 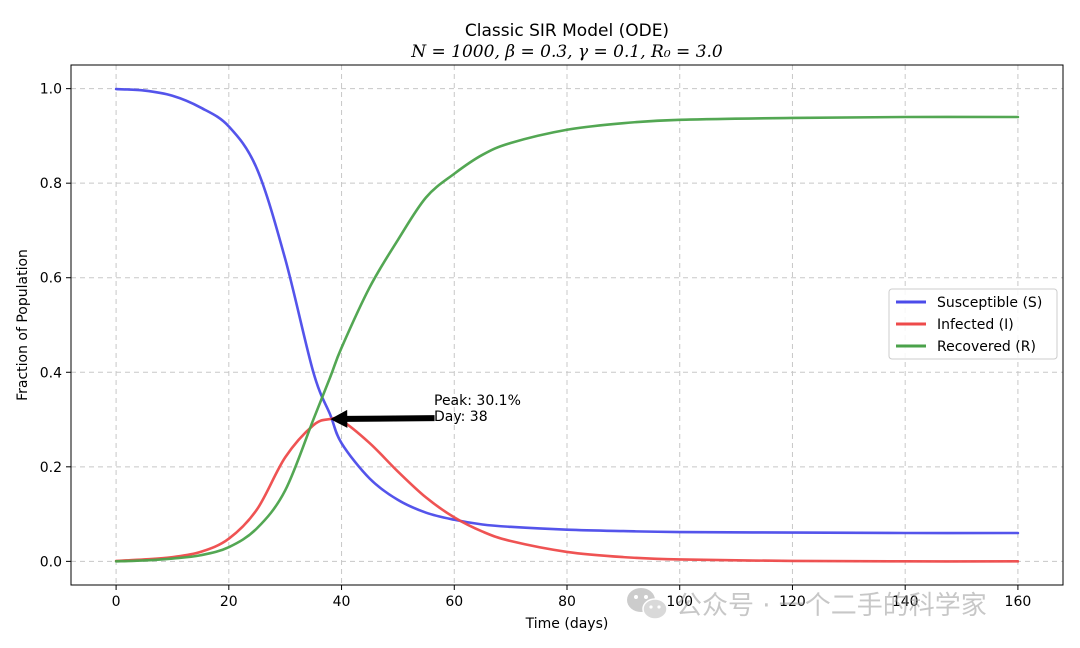 What do you see at coordinates (567, 624) in the screenshot?
I see `x-axis-label: Time (days)` at bounding box center [567, 624].